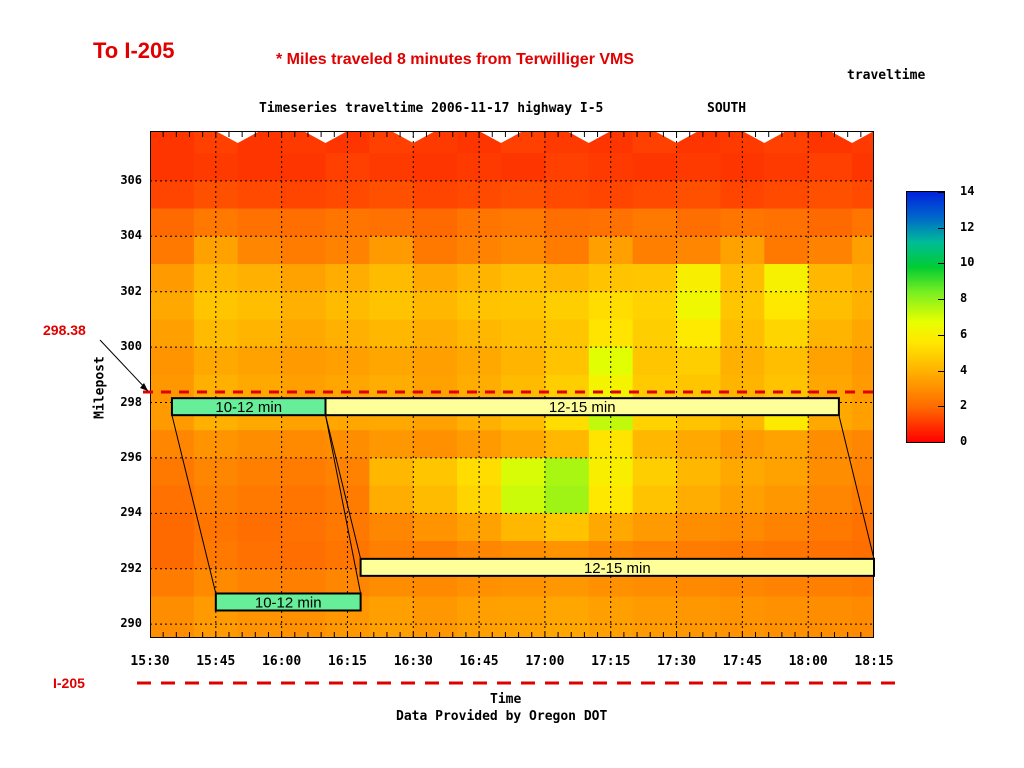 Image resolution: width=1024 pixels, height=768 pixels. What do you see at coordinates (413, 661) in the screenshot?
I see `x-tick-label: 16:30` at bounding box center [413, 661].